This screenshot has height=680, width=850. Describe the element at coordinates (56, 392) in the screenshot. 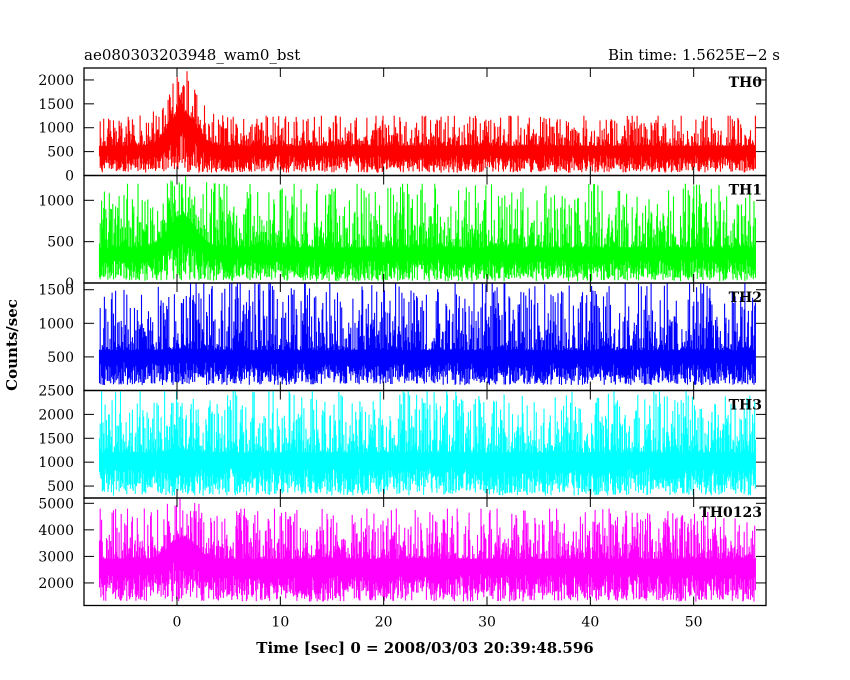

I see `y-tick-label: 2500` at that location.